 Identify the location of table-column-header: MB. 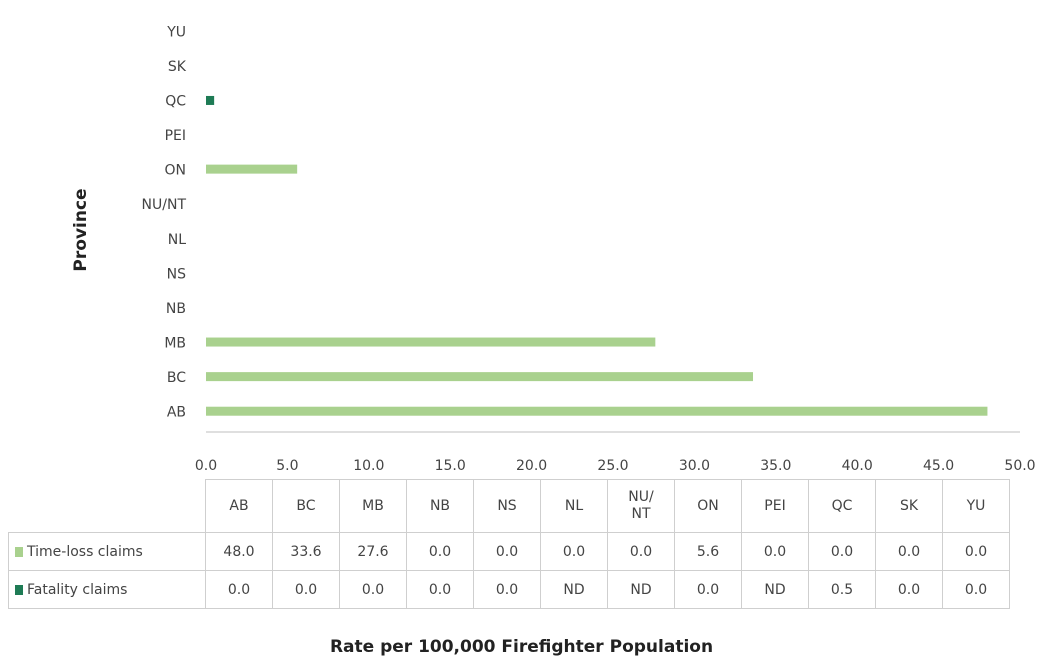
(373, 506).